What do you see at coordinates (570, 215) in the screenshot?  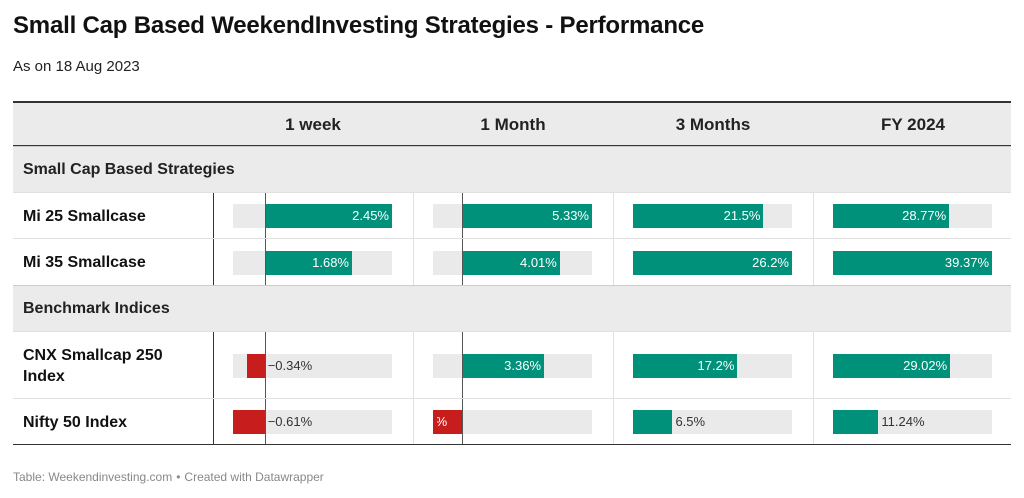 I see `bar-value-label: 5.33%` at bounding box center [570, 215].